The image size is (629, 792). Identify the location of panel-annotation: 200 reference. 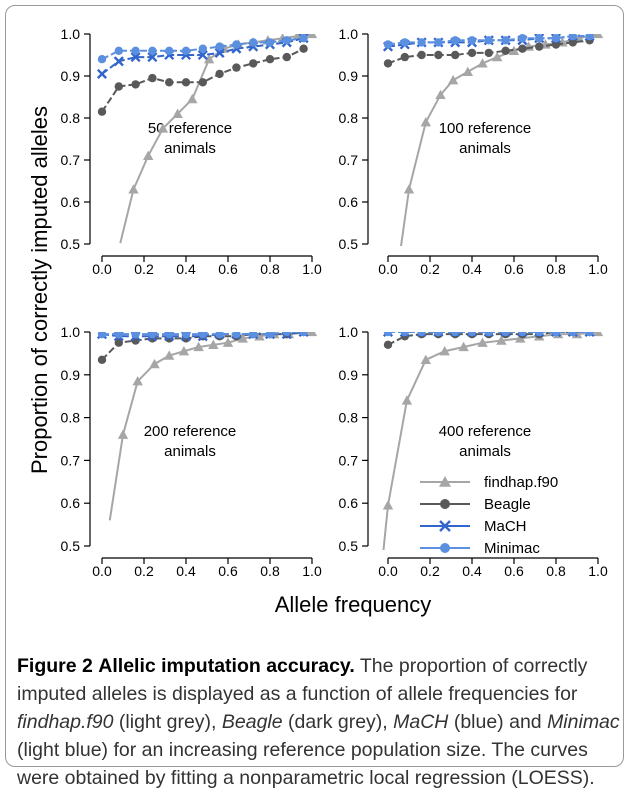
(190, 431).